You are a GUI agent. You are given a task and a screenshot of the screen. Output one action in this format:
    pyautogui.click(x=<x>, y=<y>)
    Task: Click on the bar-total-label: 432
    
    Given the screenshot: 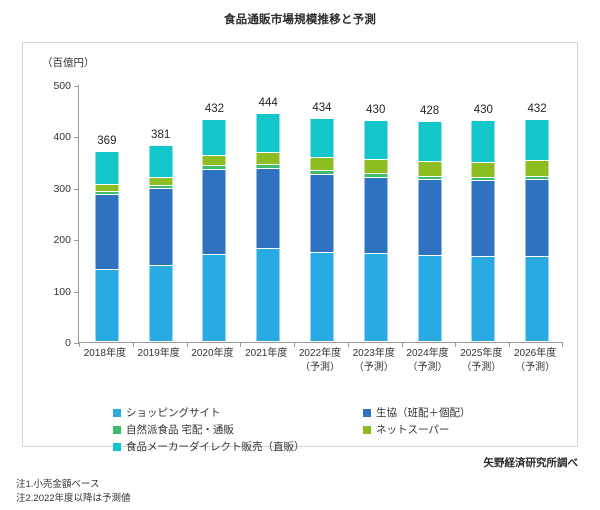 What is the action you would take?
    pyautogui.click(x=214, y=109)
    